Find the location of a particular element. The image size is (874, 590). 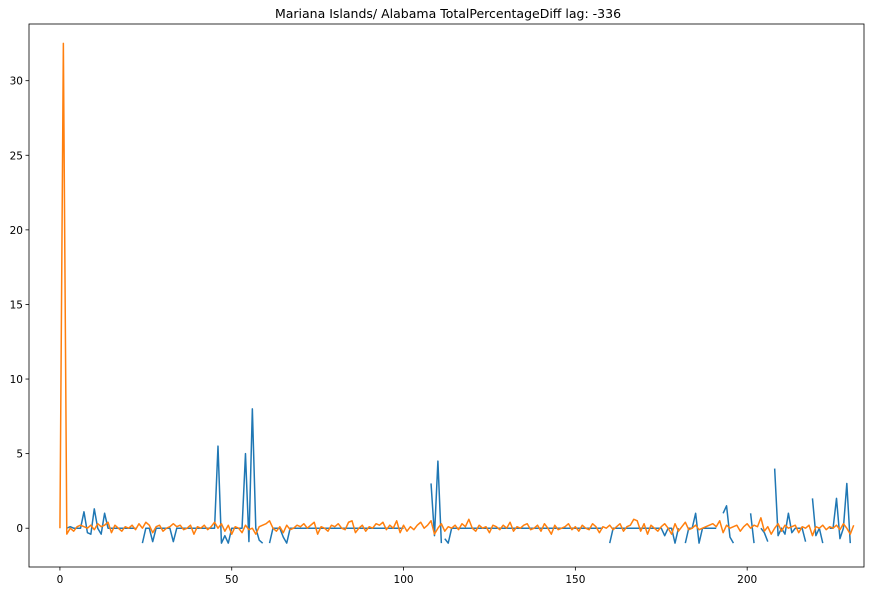

y-axis: 0 5 10 15 20 25 30 is located at coordinates (19, 305).